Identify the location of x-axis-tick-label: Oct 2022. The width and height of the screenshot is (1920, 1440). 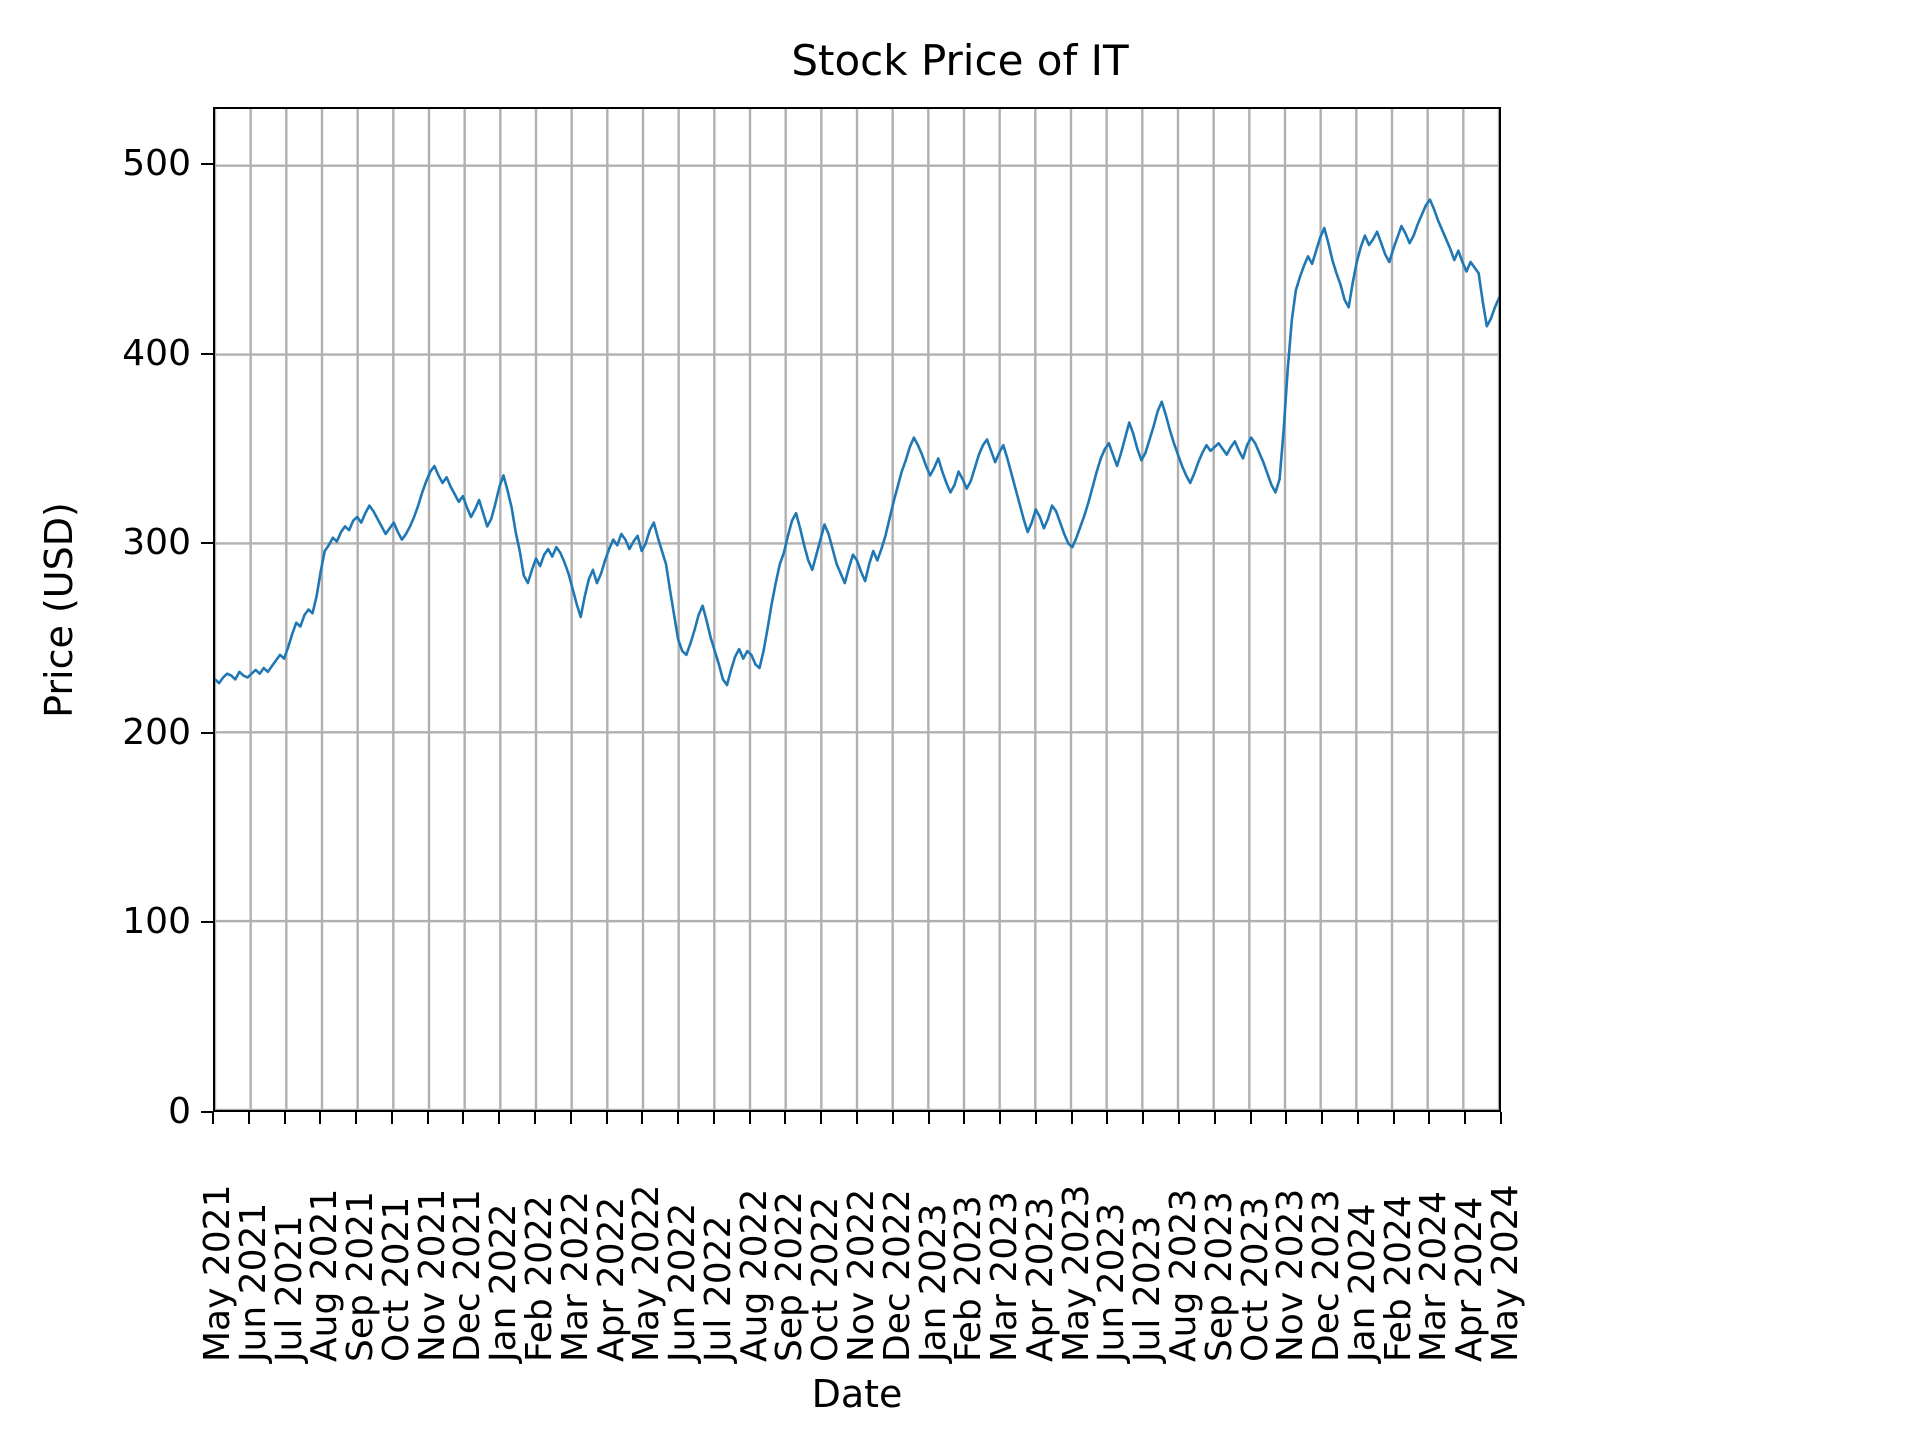
(826, 1279).